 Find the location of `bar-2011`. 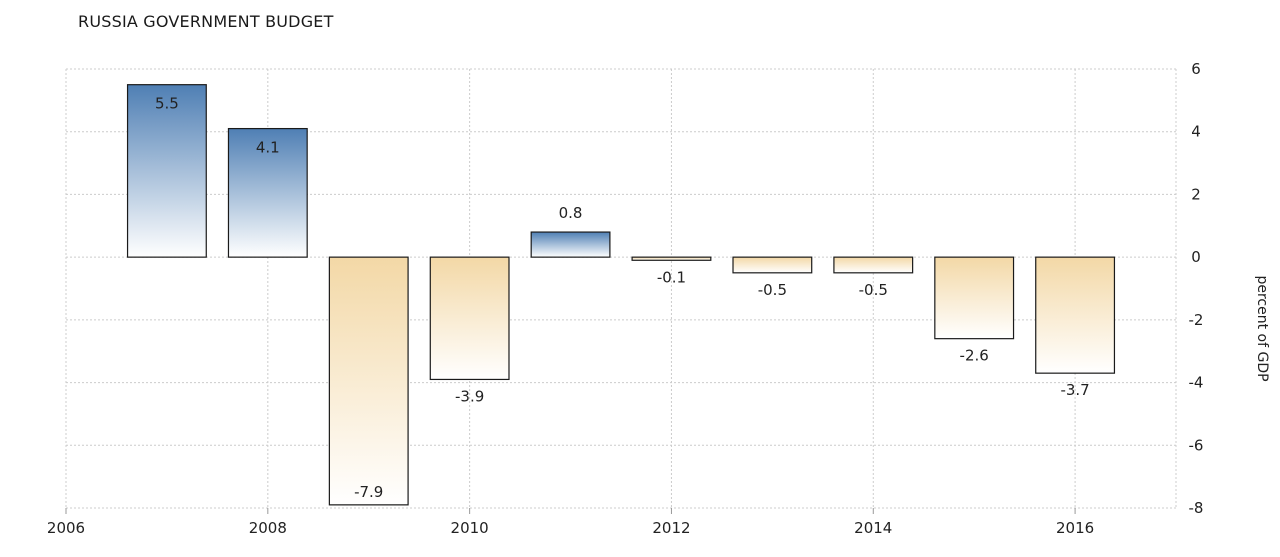

bar-2011 is located at coordinates (570, 244).